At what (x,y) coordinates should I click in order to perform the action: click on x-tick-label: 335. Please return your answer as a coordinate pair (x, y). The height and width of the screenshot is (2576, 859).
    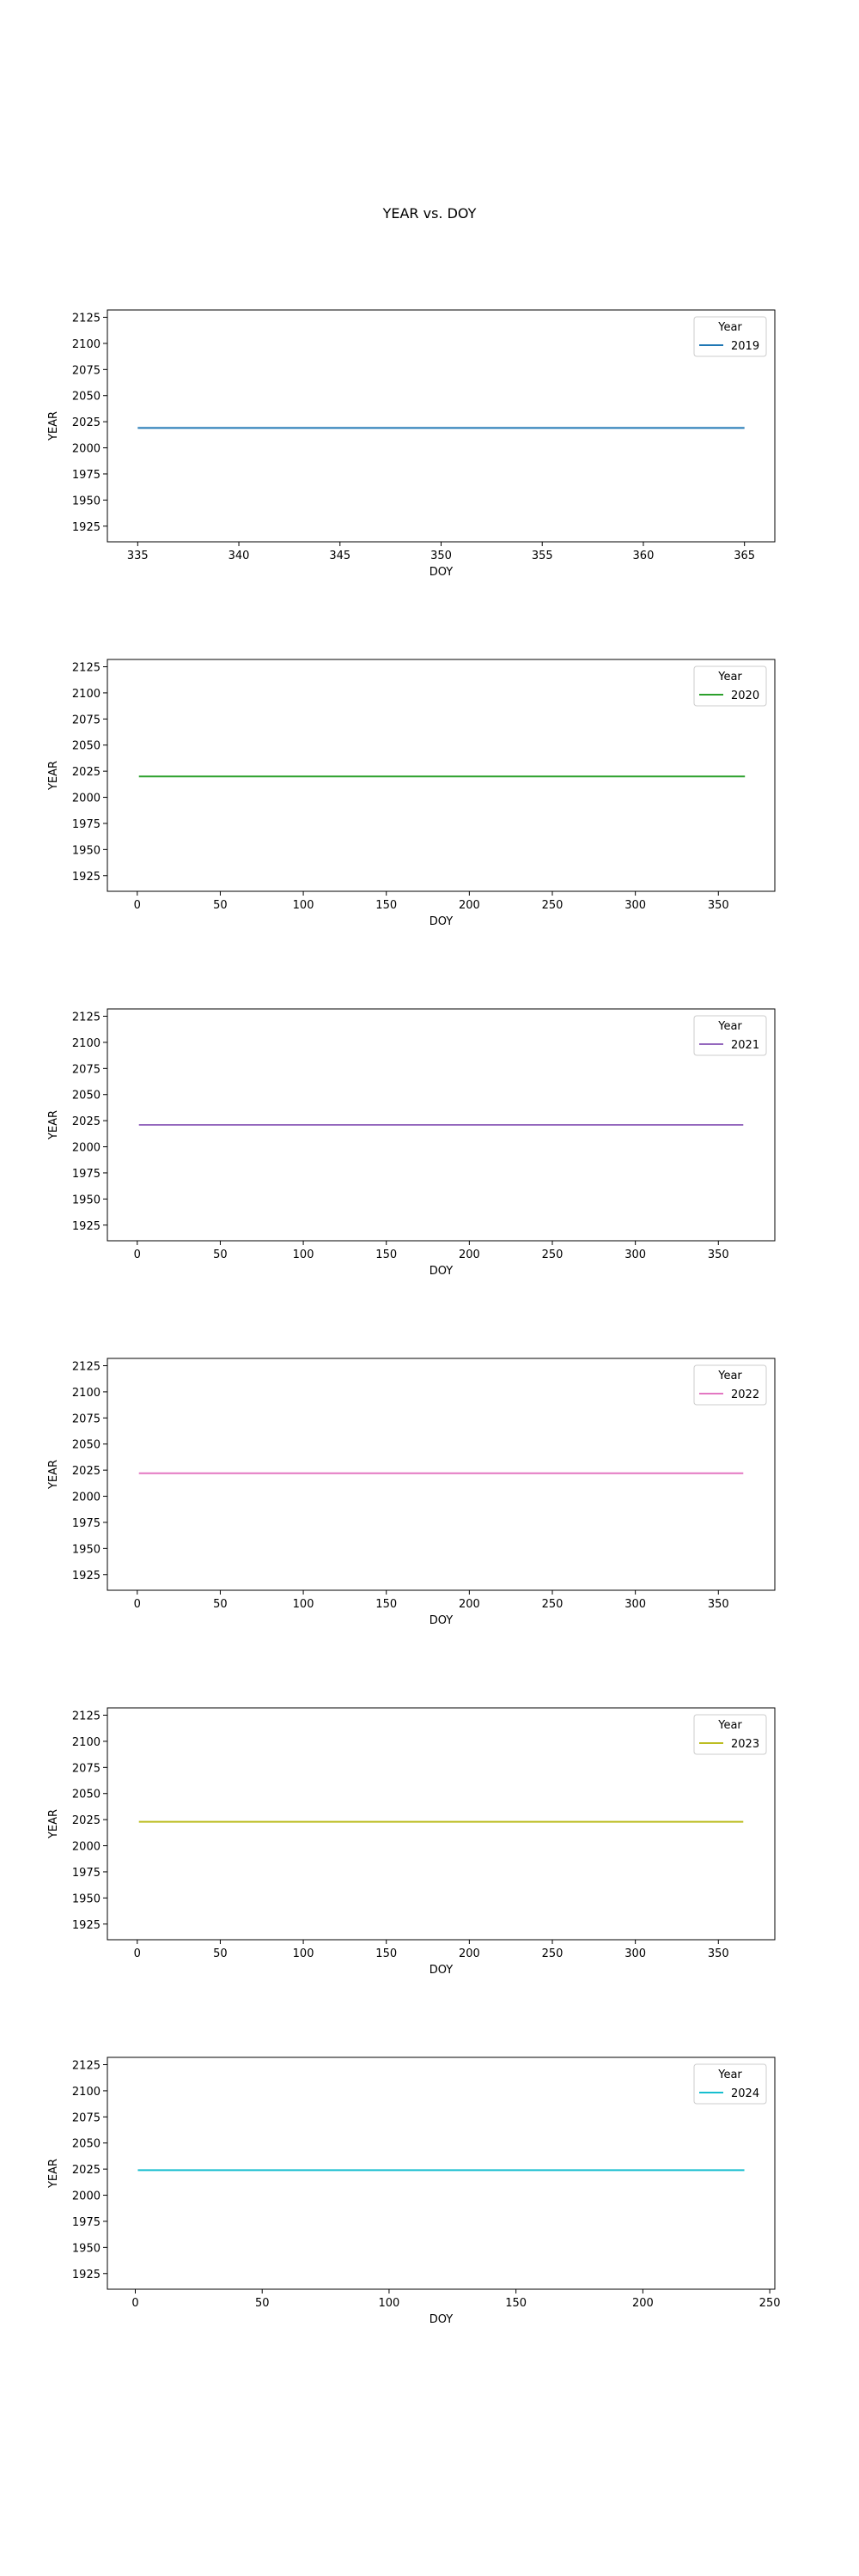
    Looking at the image, I should click on (138, 556).